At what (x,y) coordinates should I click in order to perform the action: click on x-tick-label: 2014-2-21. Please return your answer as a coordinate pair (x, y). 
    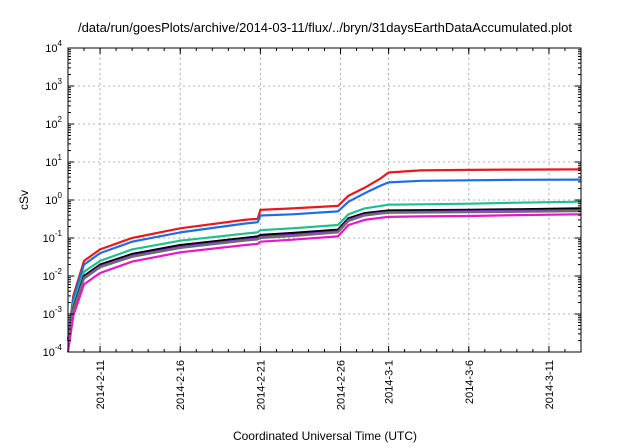
    Looking at the image, I should click on (261, 385).